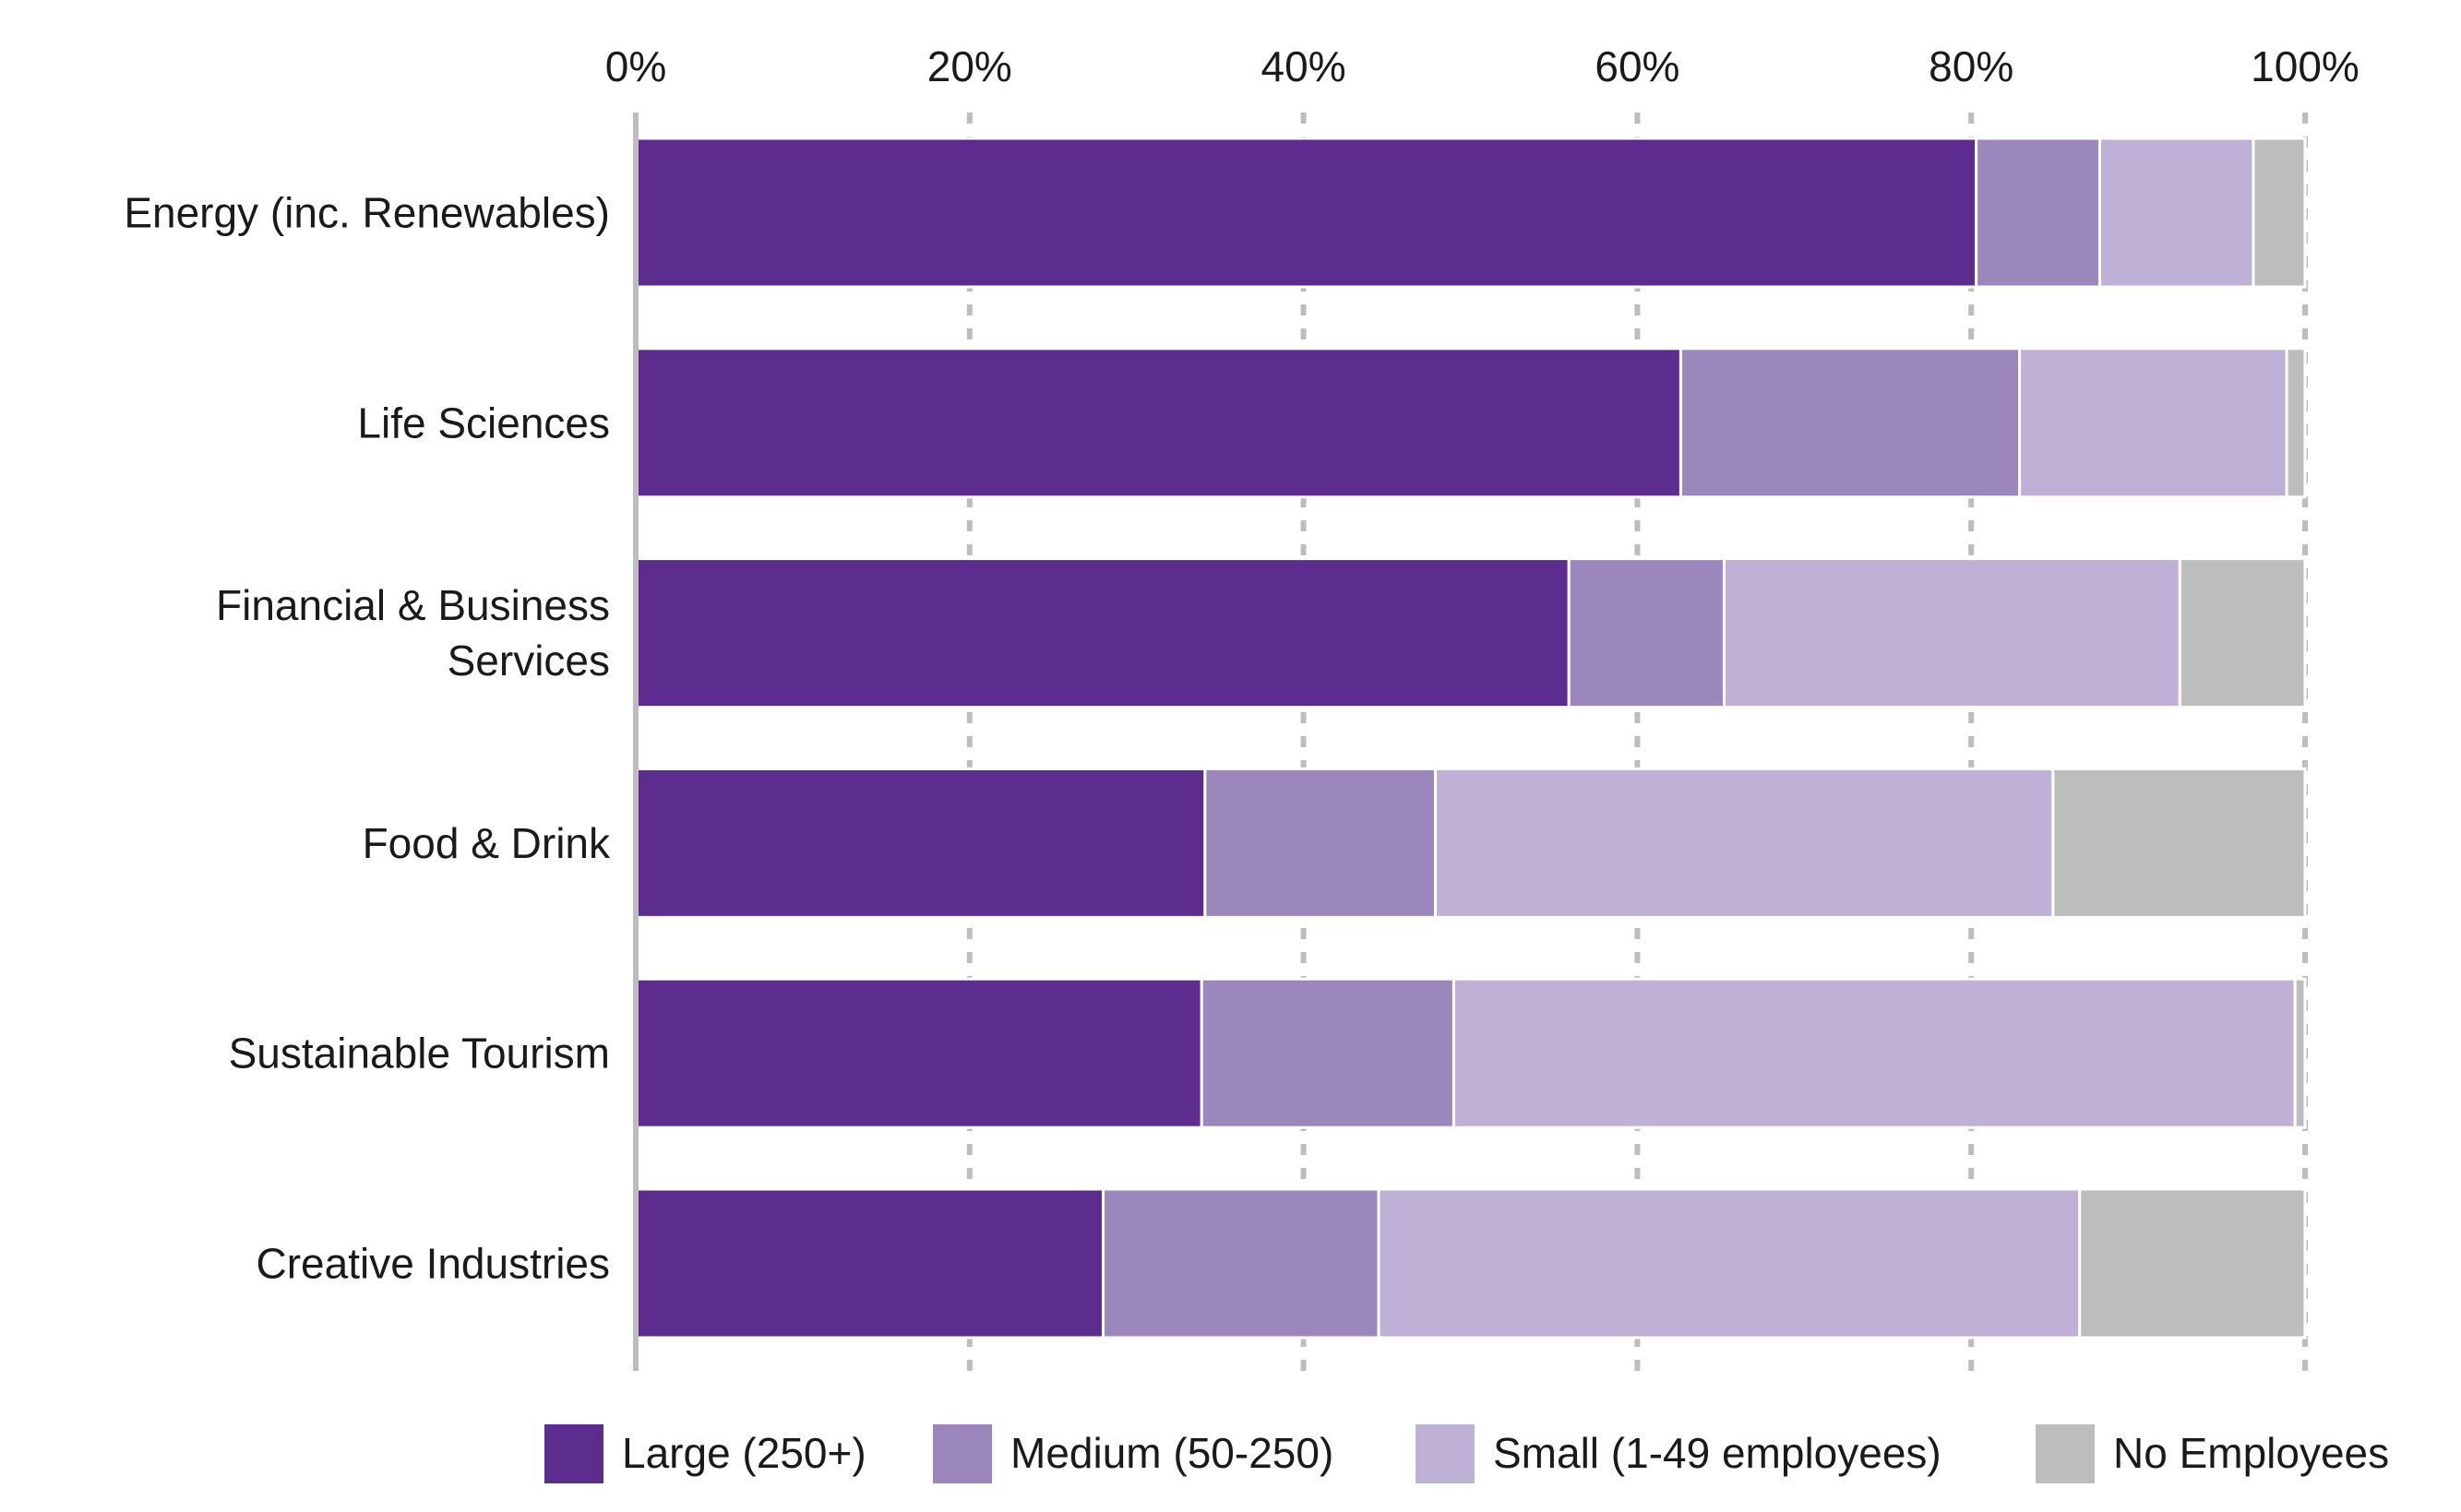 The height and width of the screenshot is (1512, 2461). I want to click on legend-label: Large (250+), so click(744, 1453).